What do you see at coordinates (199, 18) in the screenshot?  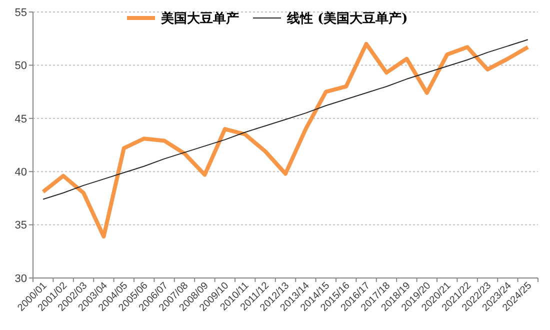 I see `legend-label: 美国大豆单产` at bounding box center [199, 18].